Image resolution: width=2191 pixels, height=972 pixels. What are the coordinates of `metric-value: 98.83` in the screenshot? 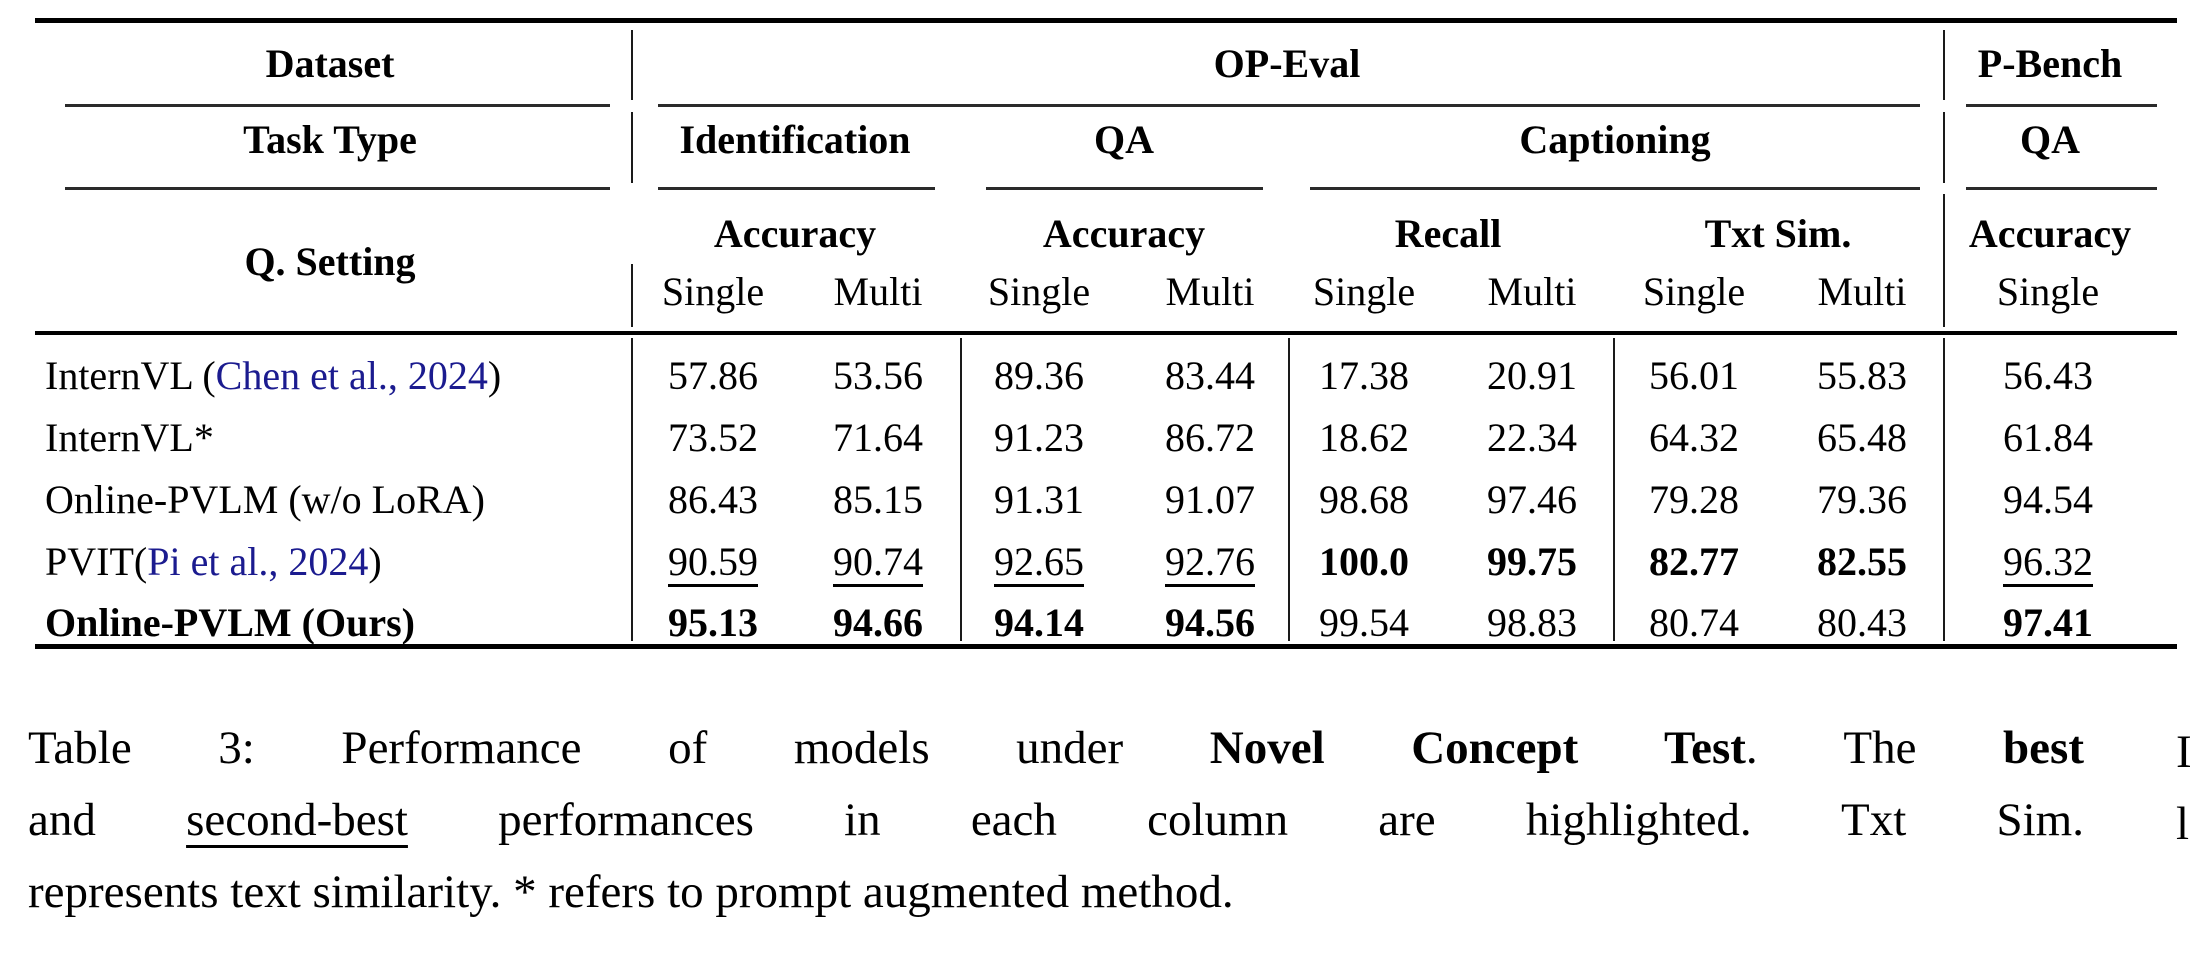 It's located at (1532, 622).